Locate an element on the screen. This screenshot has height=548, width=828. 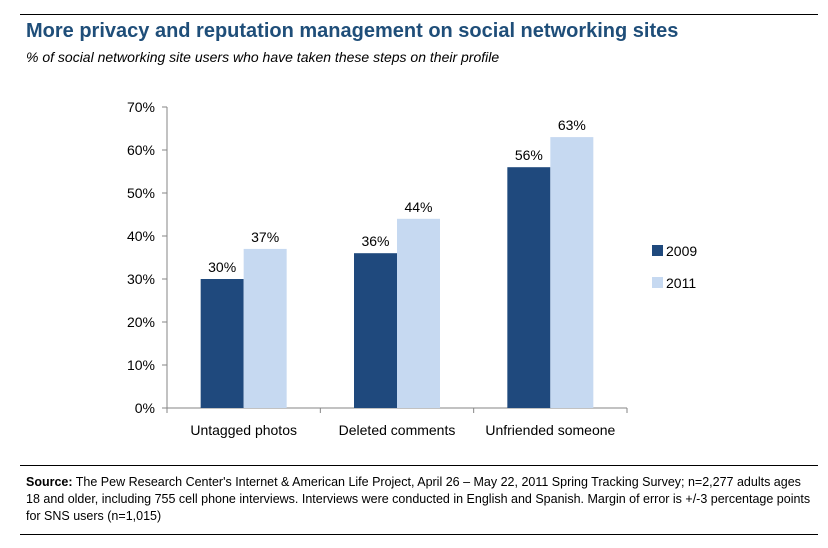
source-top-rule is located at coordinates (419, 465).